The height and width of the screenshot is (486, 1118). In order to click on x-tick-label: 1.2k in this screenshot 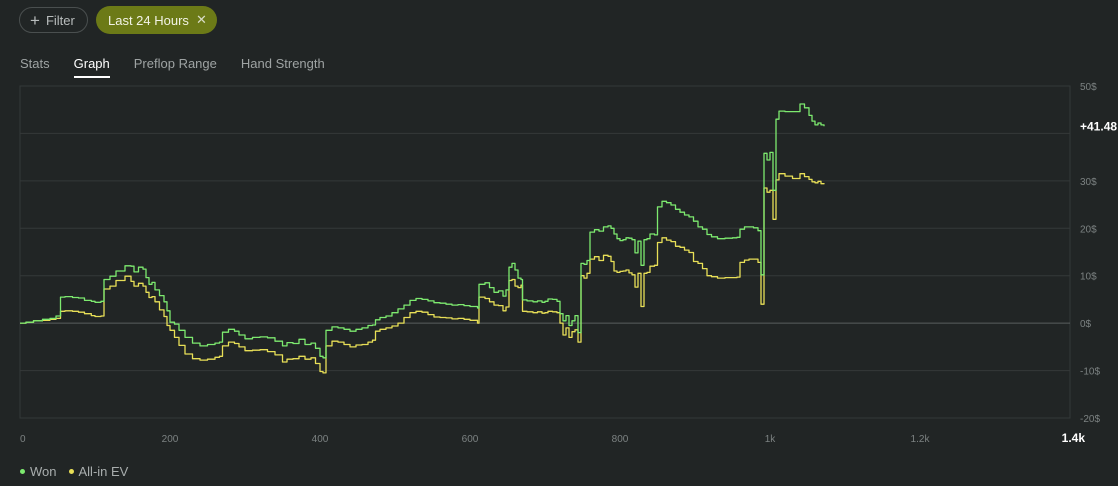, I will do `click(921, 439)`.